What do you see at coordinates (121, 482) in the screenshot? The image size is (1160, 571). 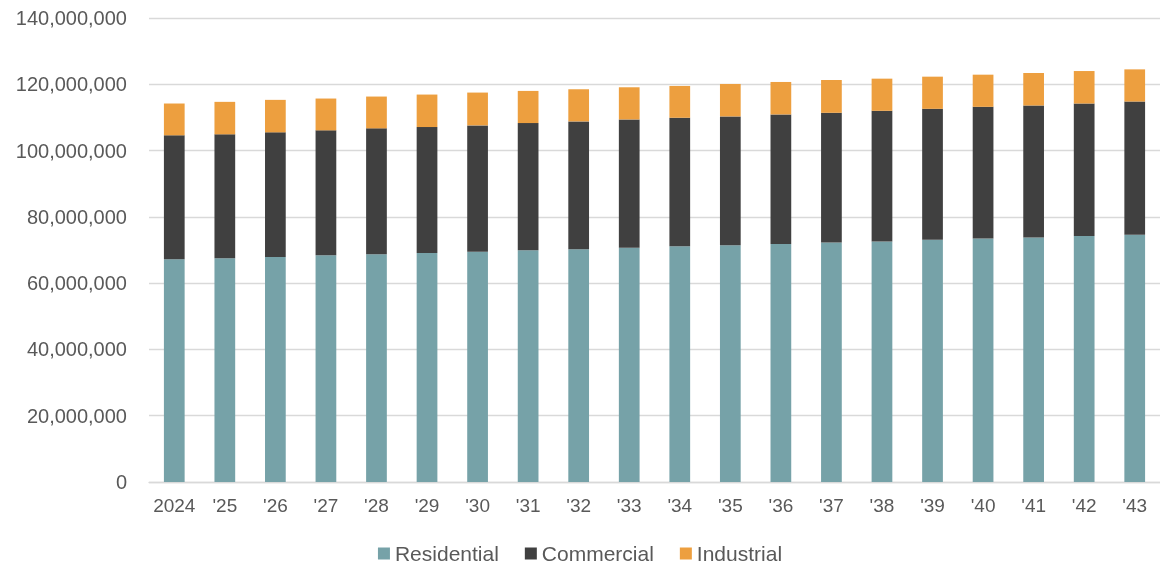 I see `y-tick-label: 0` at bounding box center [121, 482].